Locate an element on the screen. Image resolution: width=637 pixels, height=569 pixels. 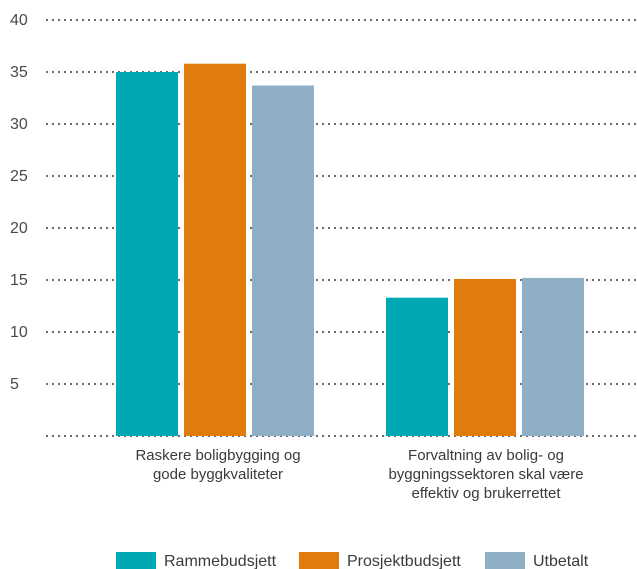
y-axis-ticks: 5 10 15 20 25 30 35 40 is located at coordinates (19, 202).